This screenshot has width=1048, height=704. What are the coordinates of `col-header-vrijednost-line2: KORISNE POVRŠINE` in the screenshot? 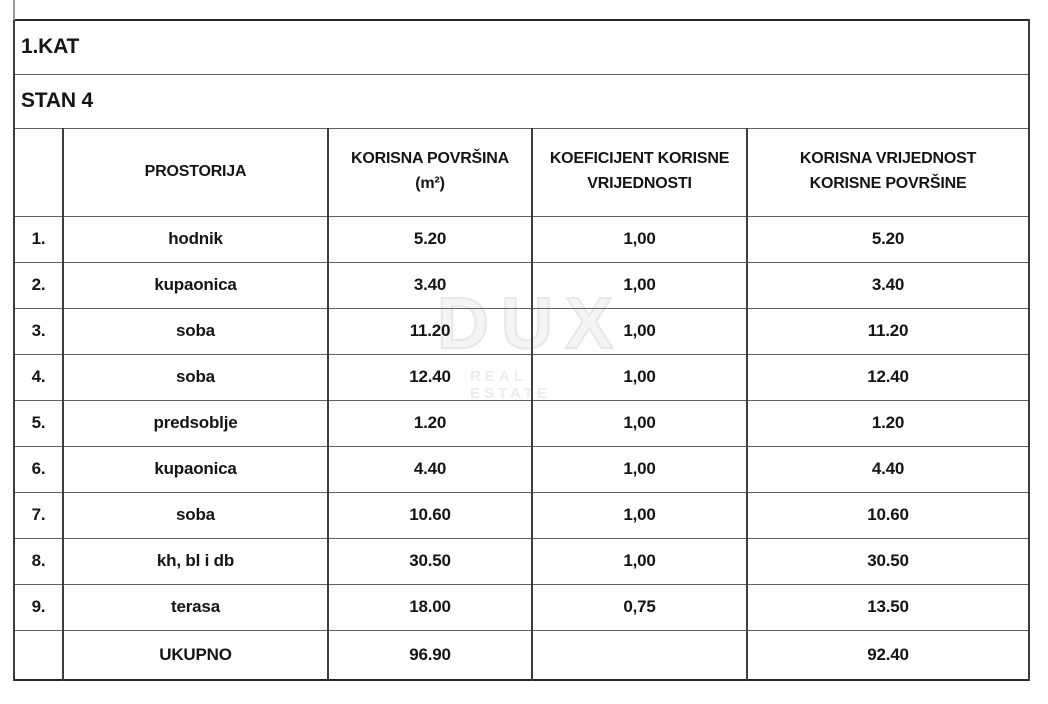 It's located at (888, 183).